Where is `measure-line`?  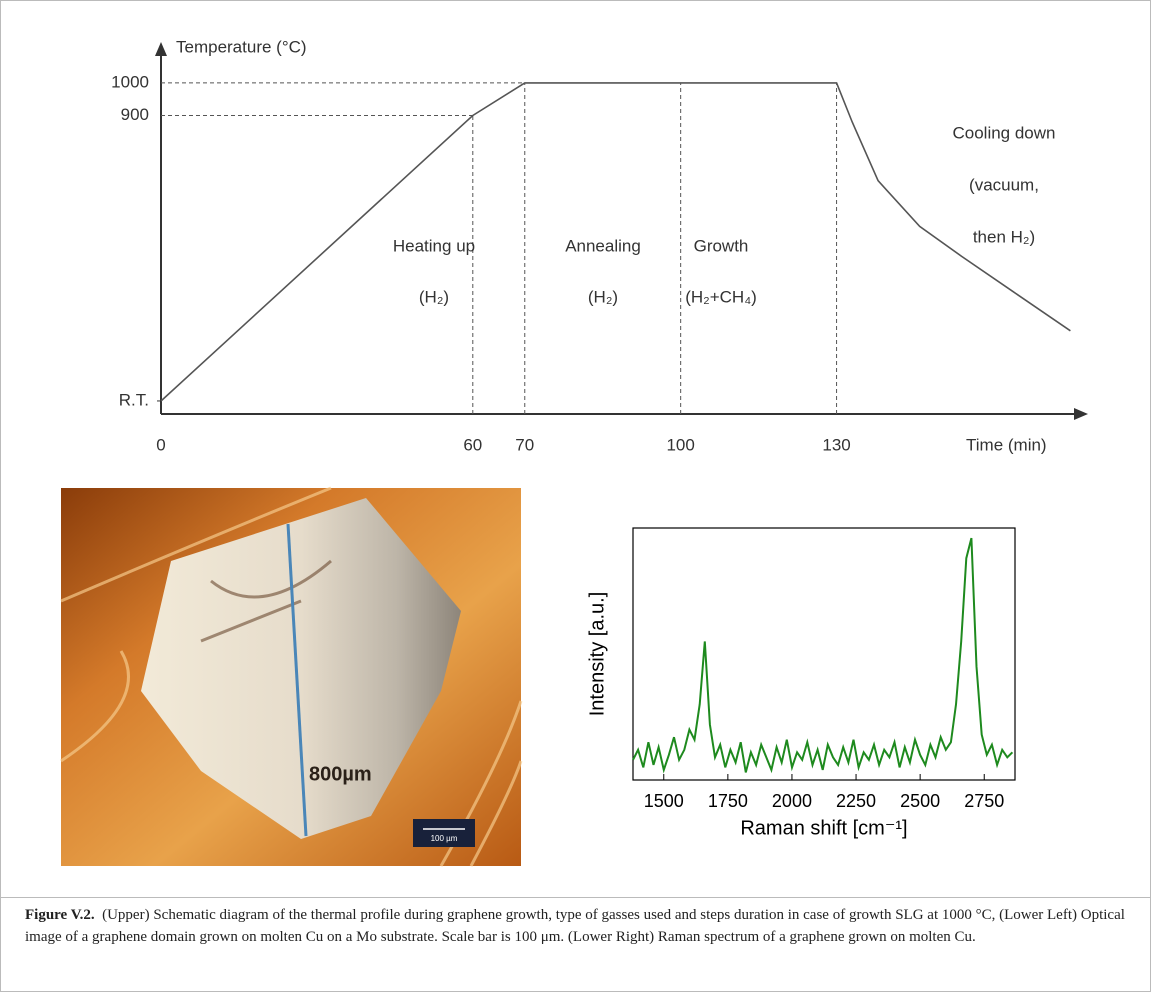 measure-line is located at coordinates (297, 680).